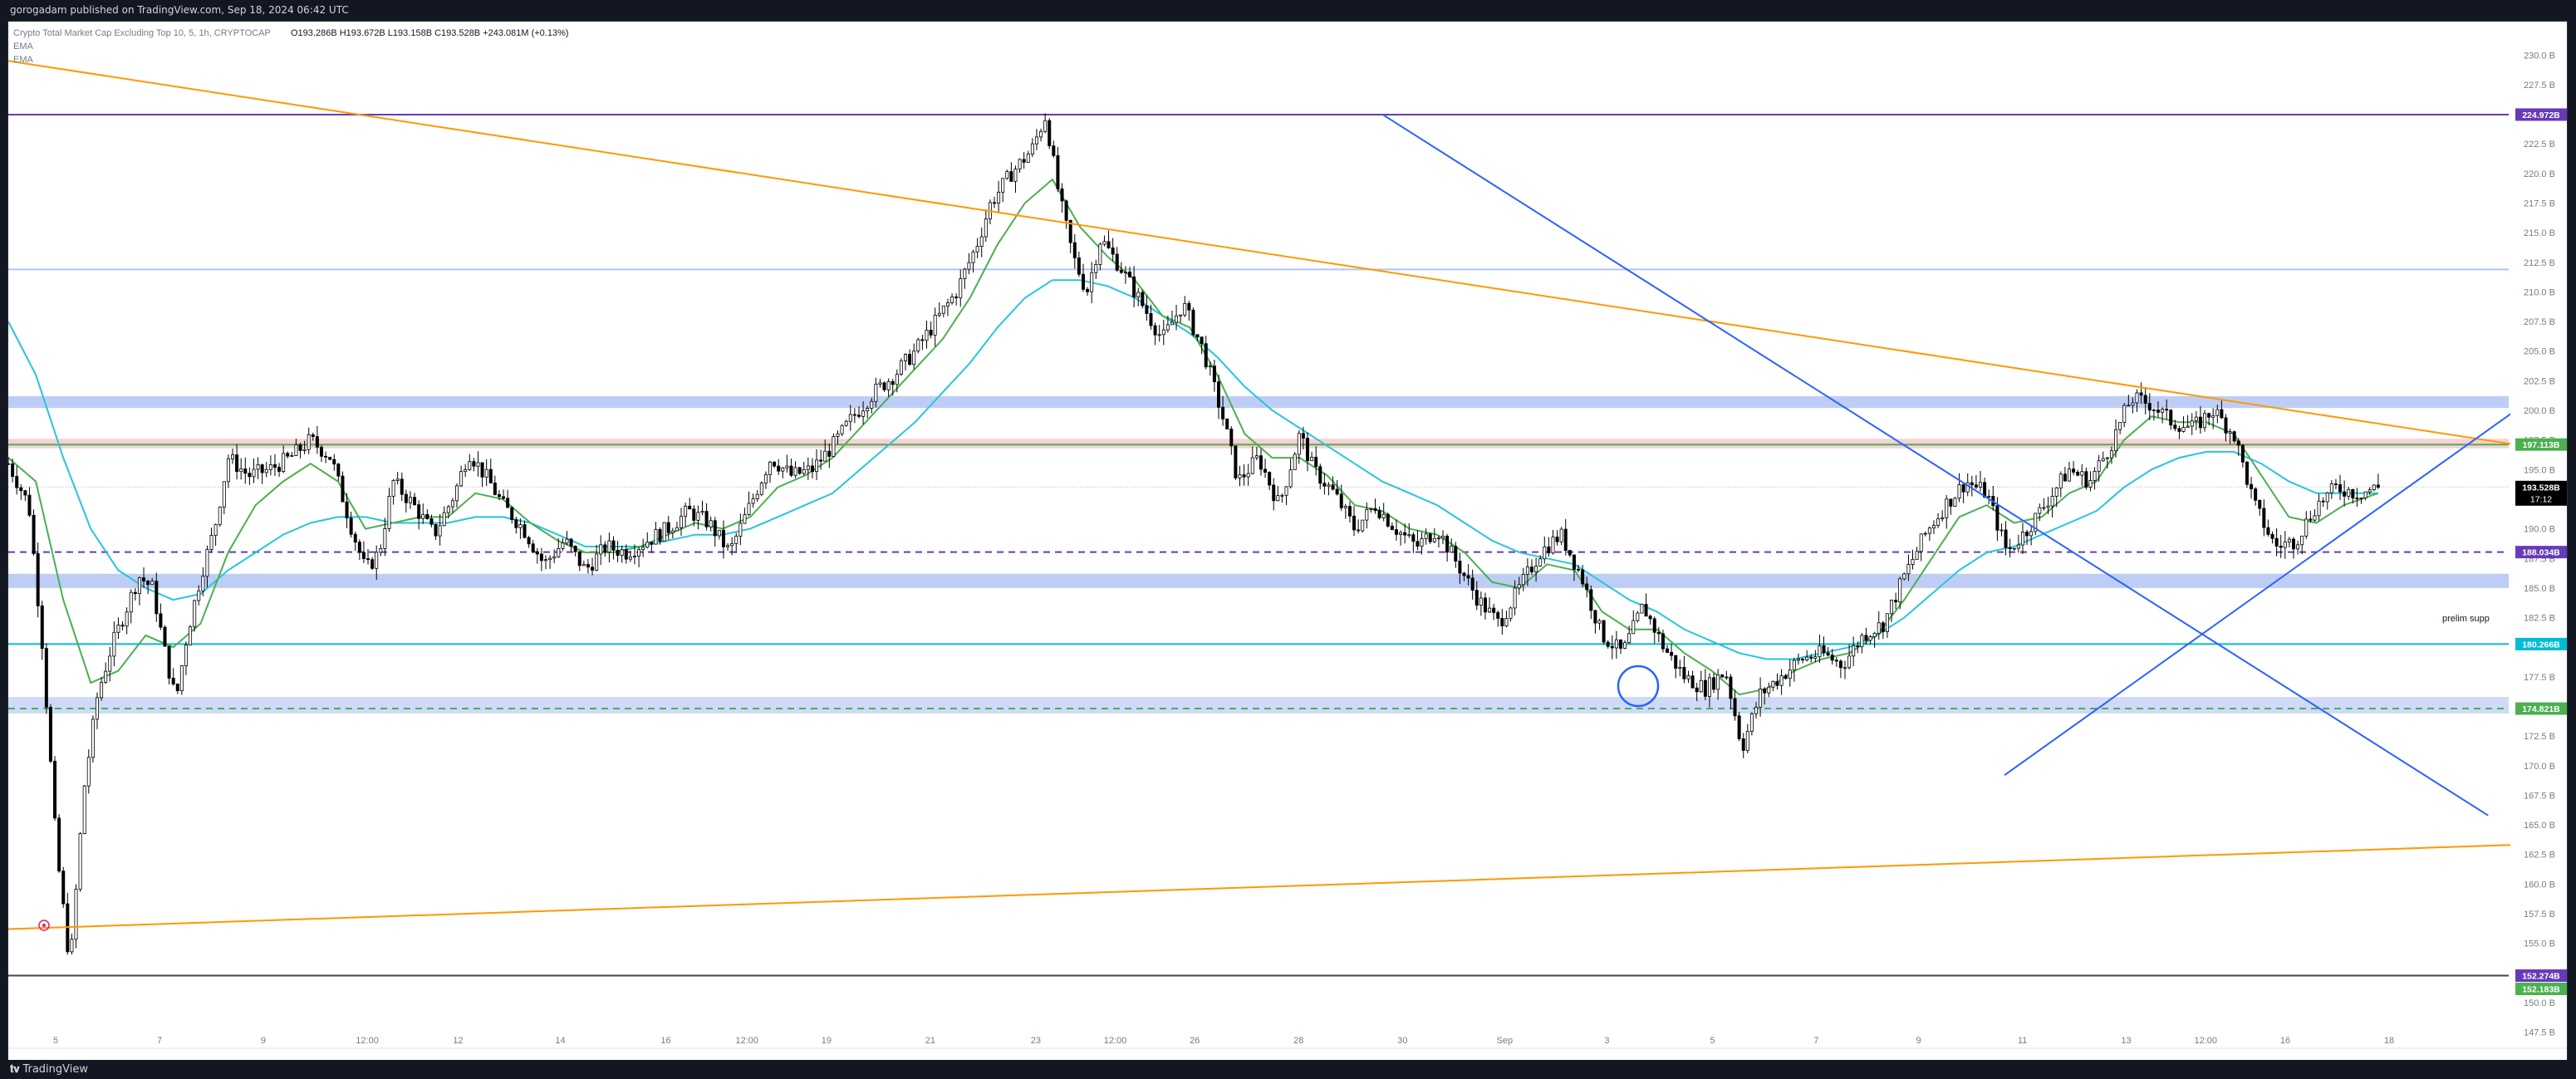  I want to click on tradingview-logo-icon: 𝐭𝐯, so click(15, 1069).